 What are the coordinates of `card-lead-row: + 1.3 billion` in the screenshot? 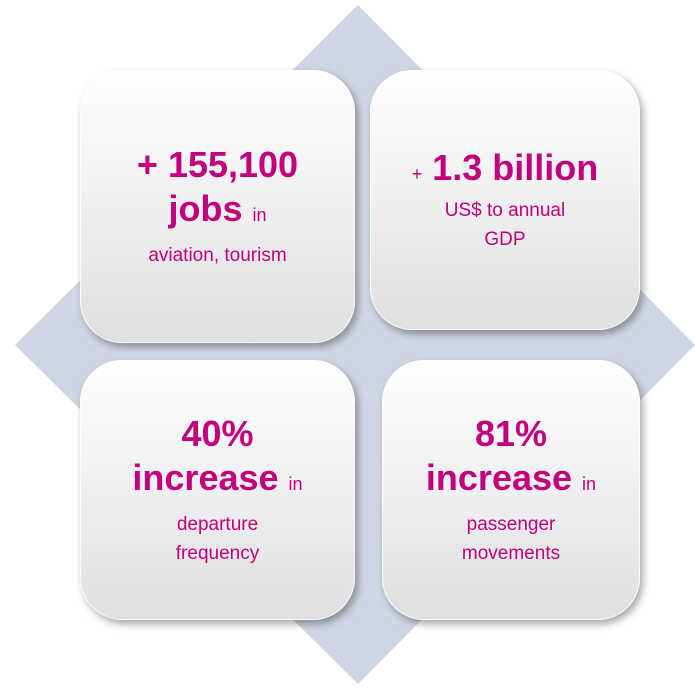 It's located at (505, 171).